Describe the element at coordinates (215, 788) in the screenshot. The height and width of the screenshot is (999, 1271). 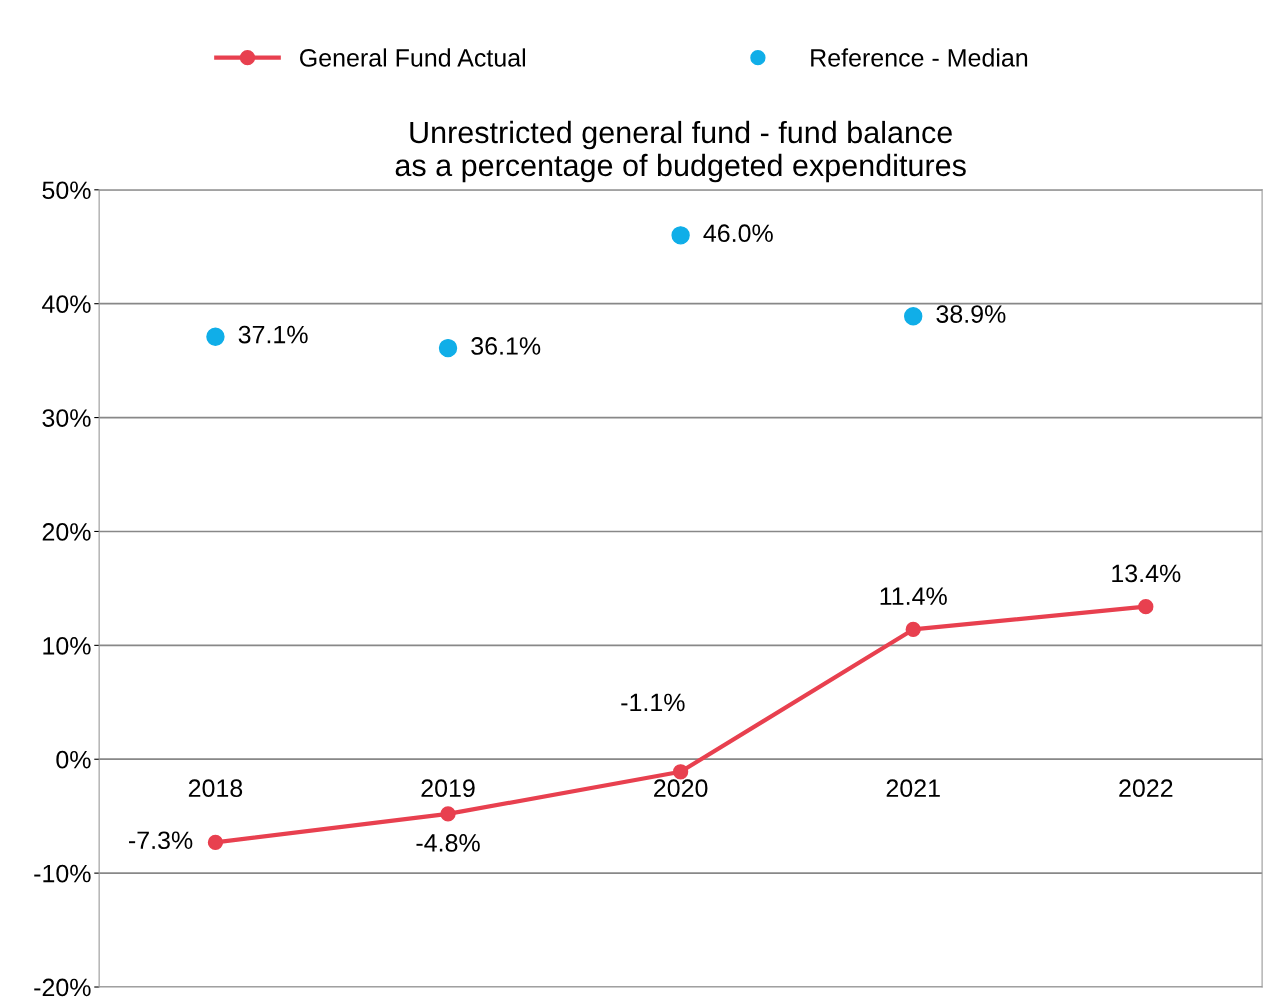
I see `x-tick-label: 2018` at that location.